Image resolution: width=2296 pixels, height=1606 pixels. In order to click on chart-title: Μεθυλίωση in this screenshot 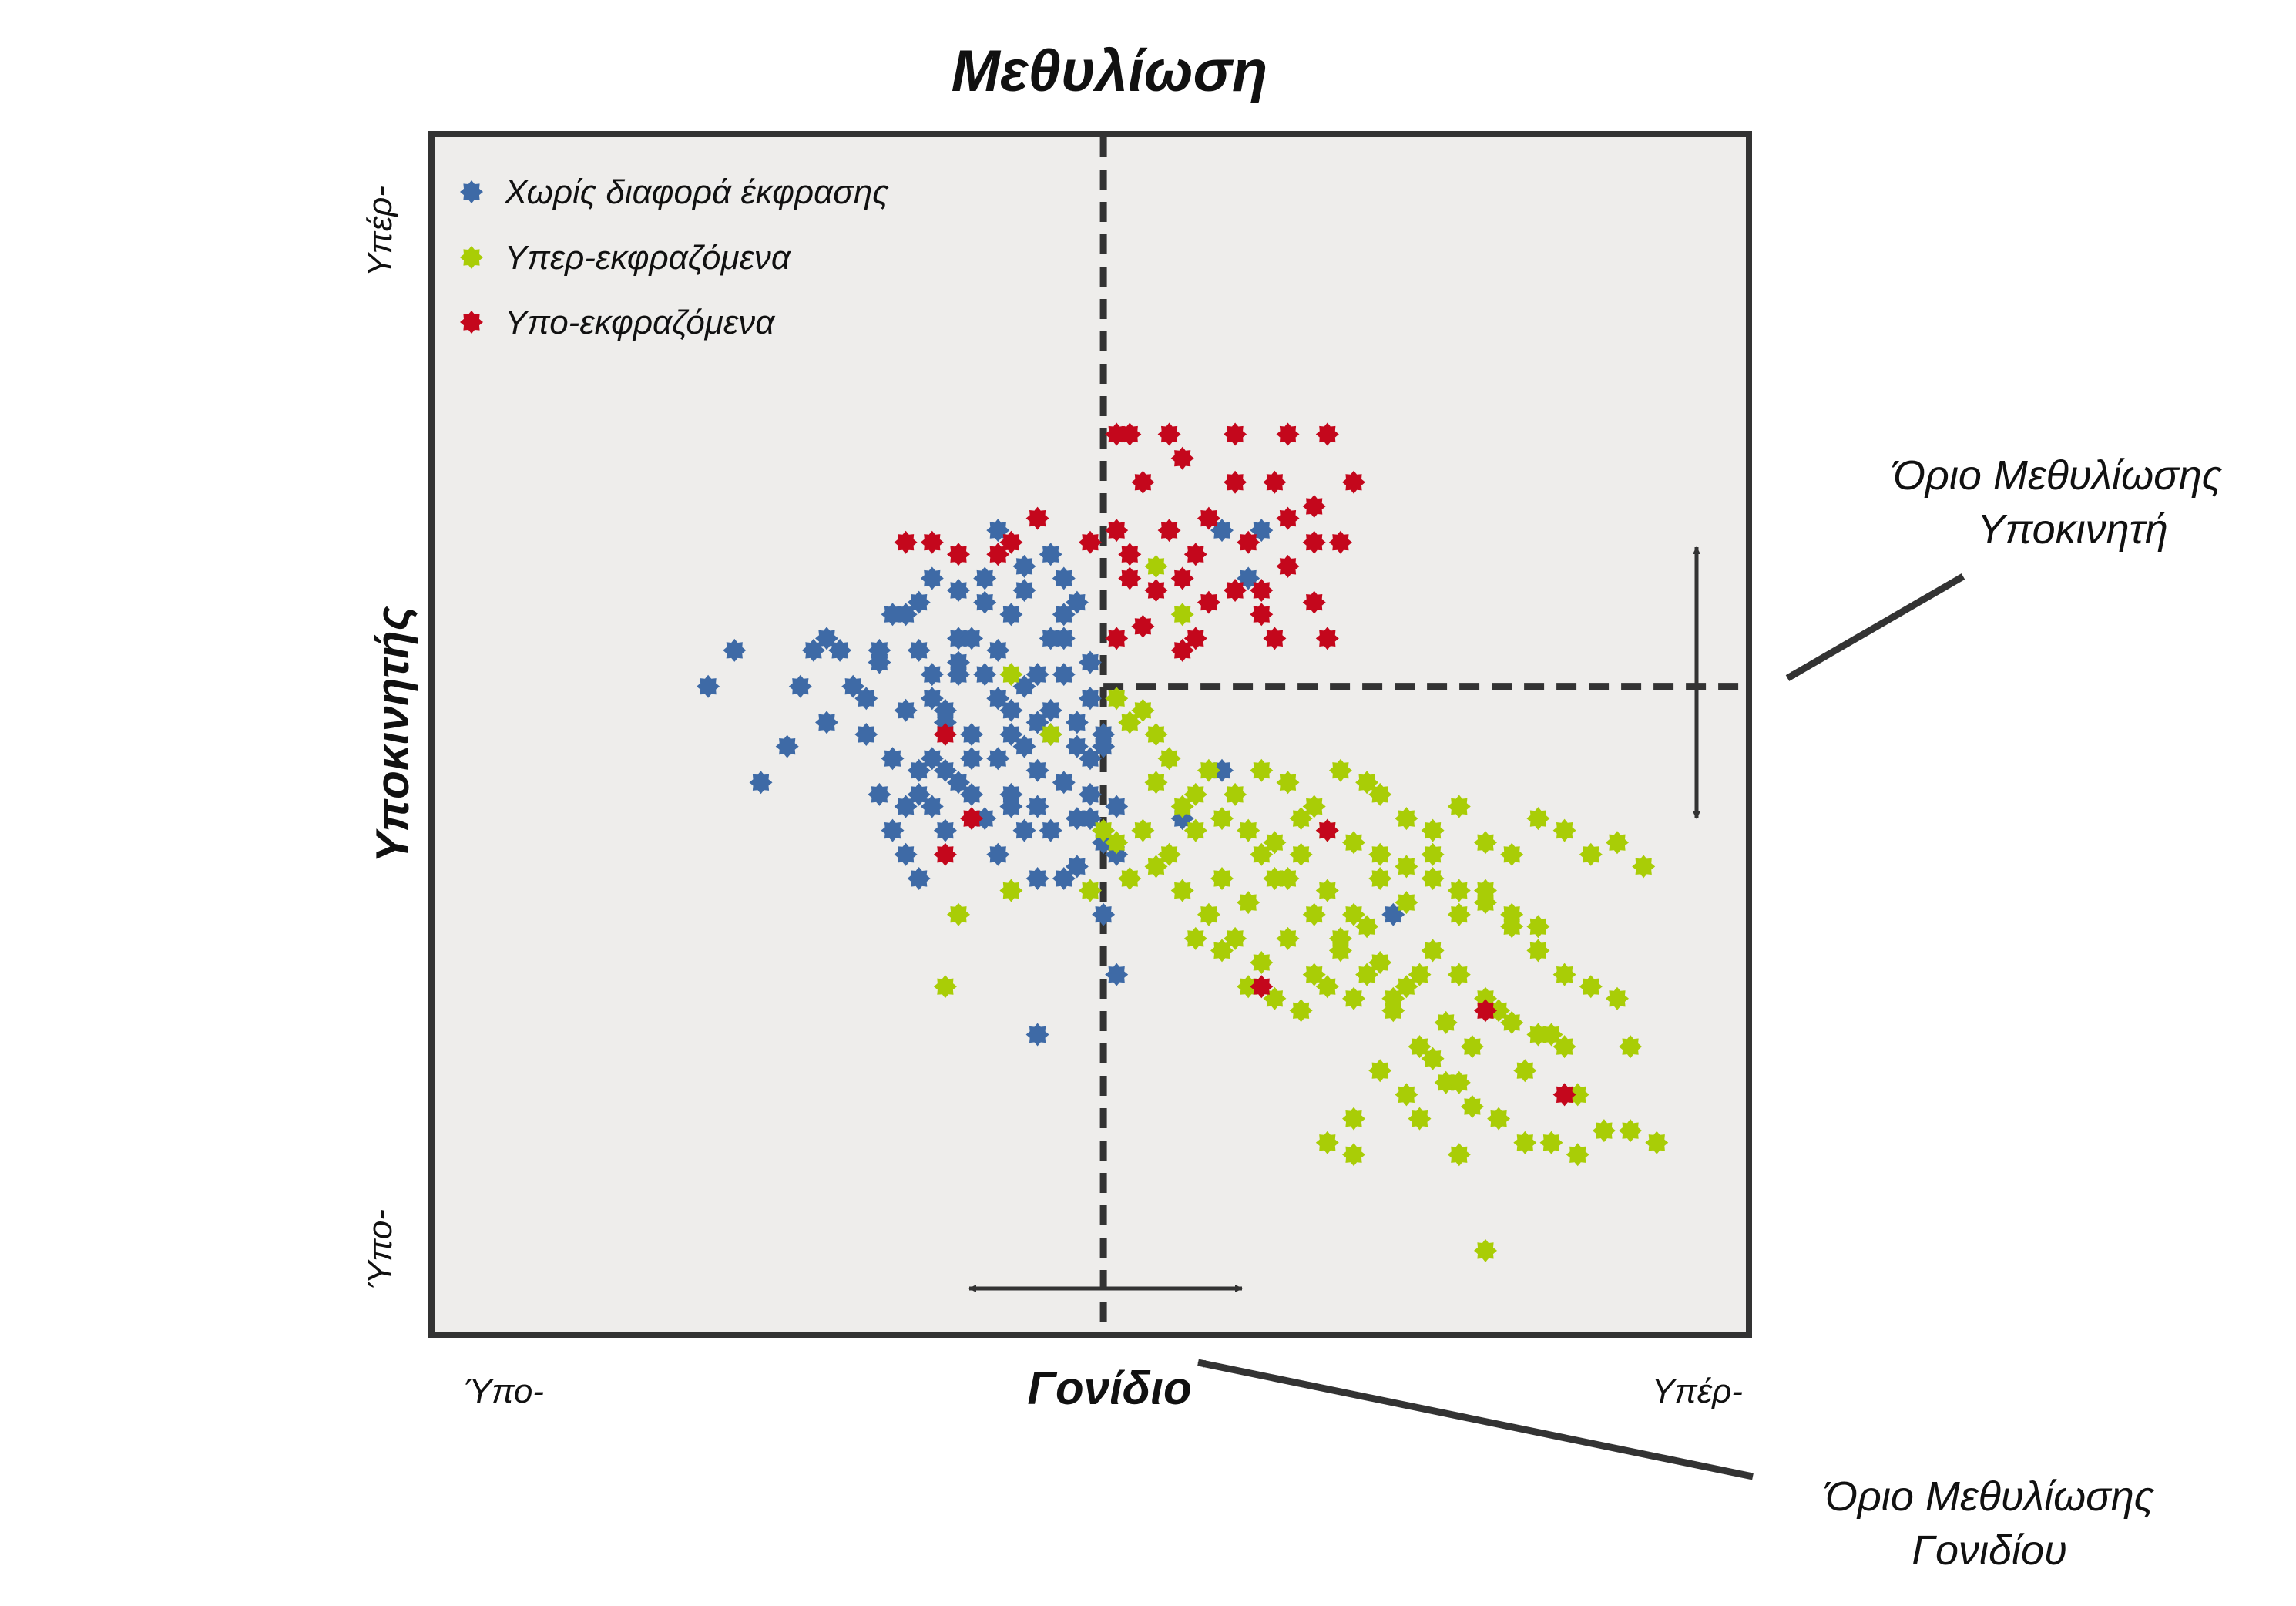, I will do `click(1110, 71)`.